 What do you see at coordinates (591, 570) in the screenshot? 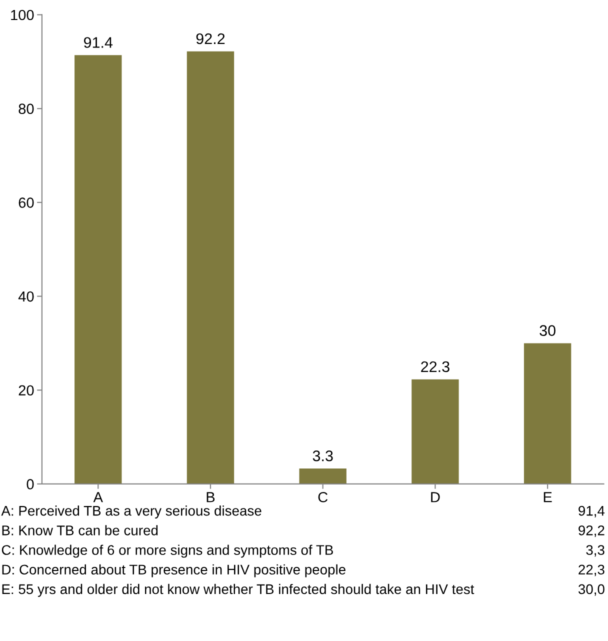
I see `text: 22,3` at bounding box center [591, 570].